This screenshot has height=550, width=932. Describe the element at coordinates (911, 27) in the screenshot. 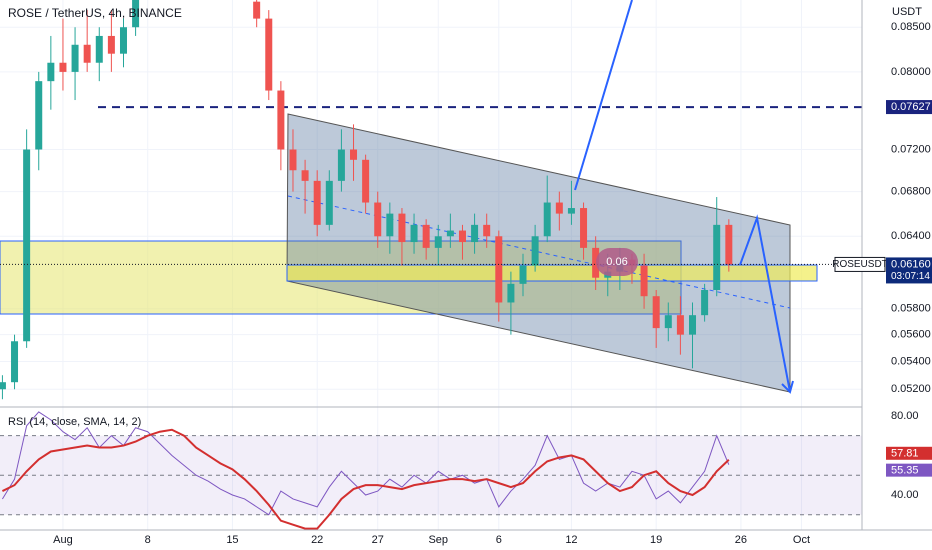

I see `y-tick-label: 0.08500` at that location.